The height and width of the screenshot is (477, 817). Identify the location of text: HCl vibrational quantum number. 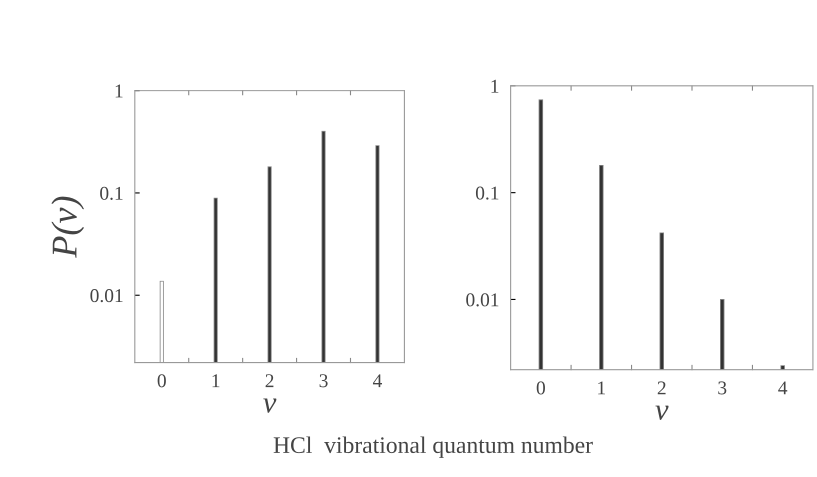
(433, 447).